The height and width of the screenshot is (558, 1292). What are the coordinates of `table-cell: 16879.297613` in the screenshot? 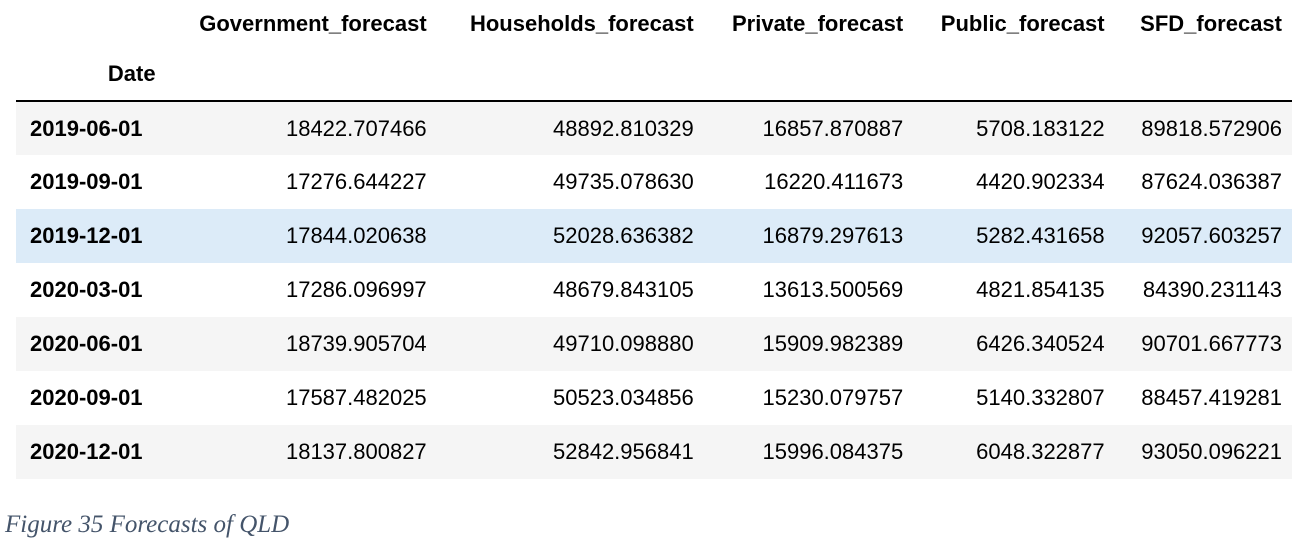 It's located at (833, 235).